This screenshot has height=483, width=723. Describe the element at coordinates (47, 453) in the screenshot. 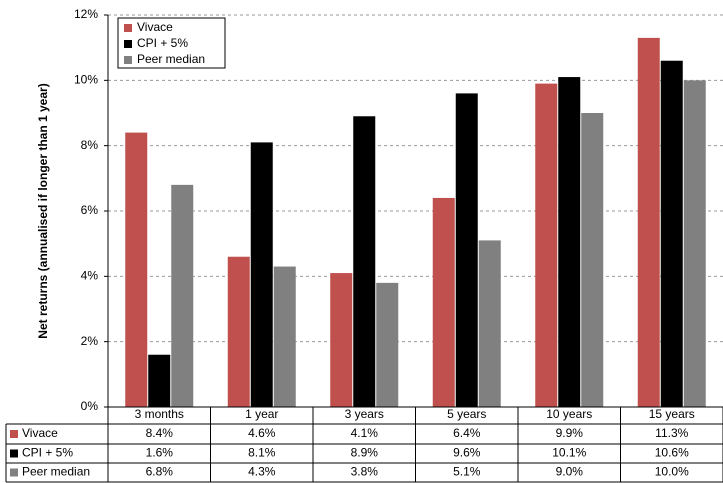

I see `table-row-label: CPI + 5%` at that location.